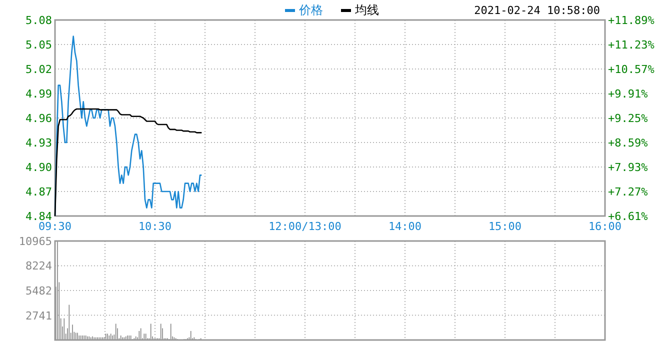 This screenshot has height=360, width=660. Describe the element at coordinates (537, 10) in the screenshot. I see `chart-subtitle: 2021-02-24 10:58:00` at that location.